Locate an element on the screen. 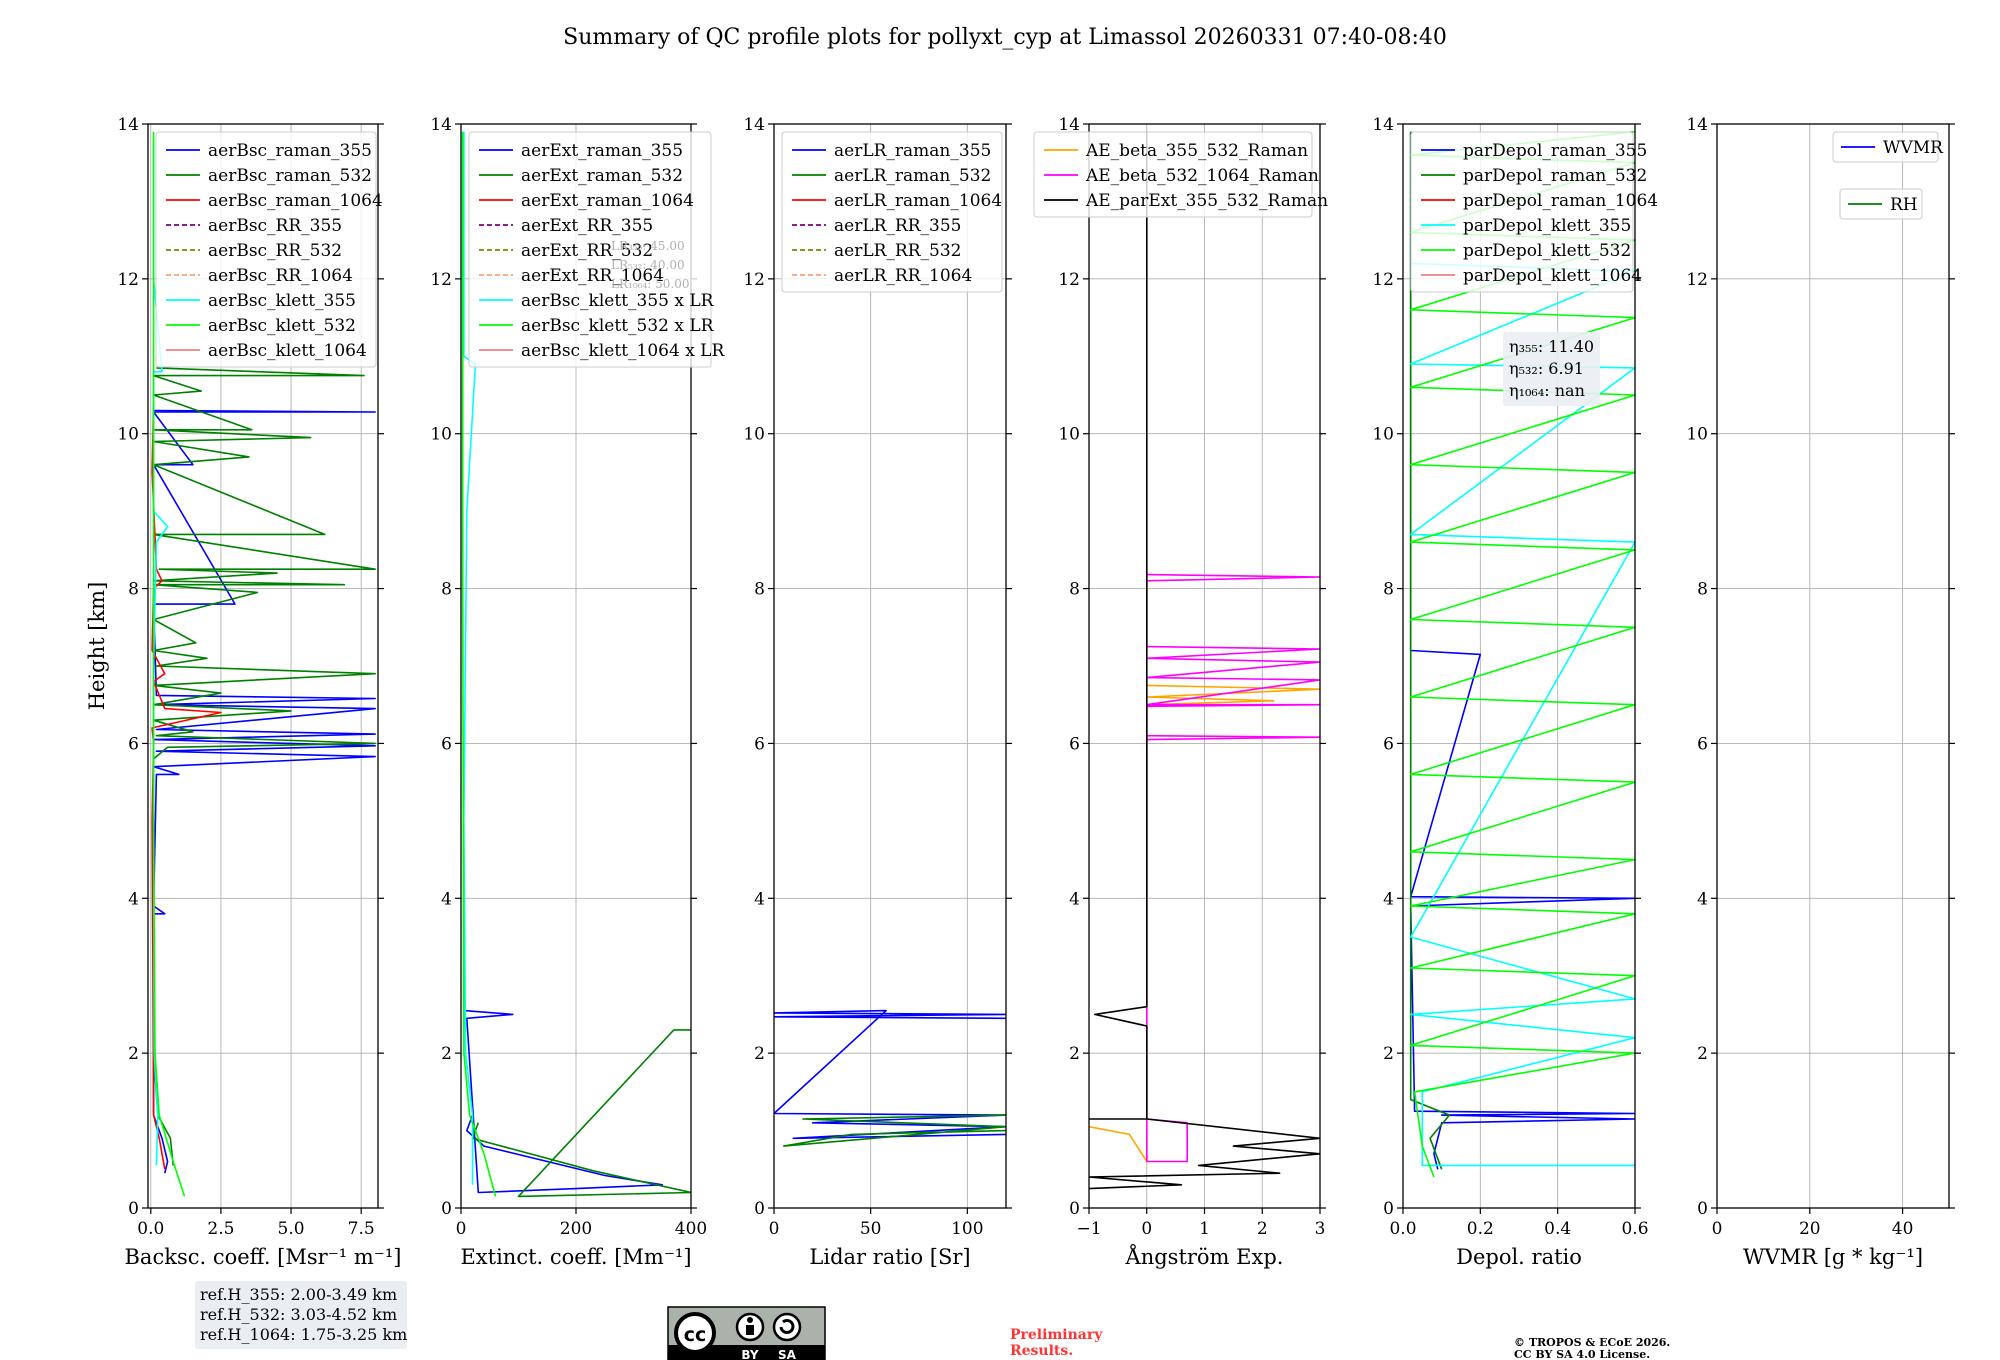 This screenshot has width=2000, height=1360. x-tick-label: 2.5 is located at coordinates (220, 1229).